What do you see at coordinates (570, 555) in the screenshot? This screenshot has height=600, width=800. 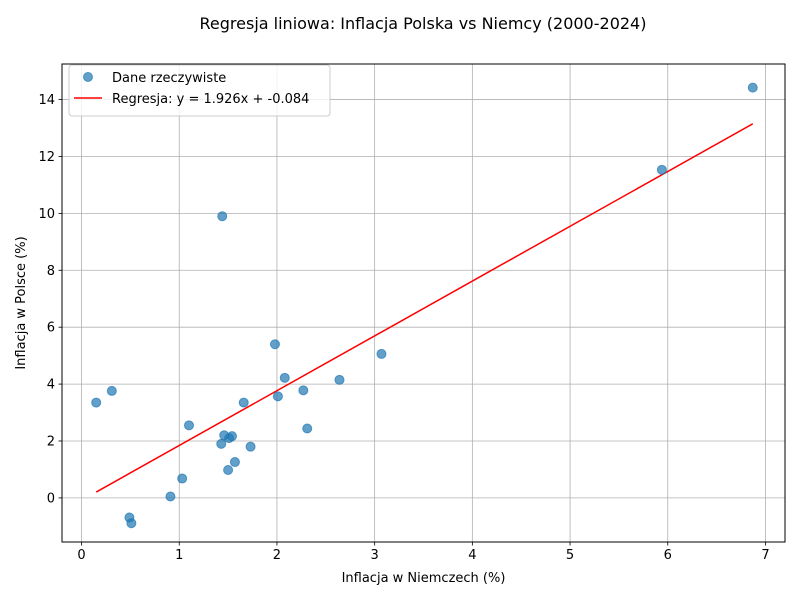 I see `x-tick-label: 5` at bounding box center [570, 555].